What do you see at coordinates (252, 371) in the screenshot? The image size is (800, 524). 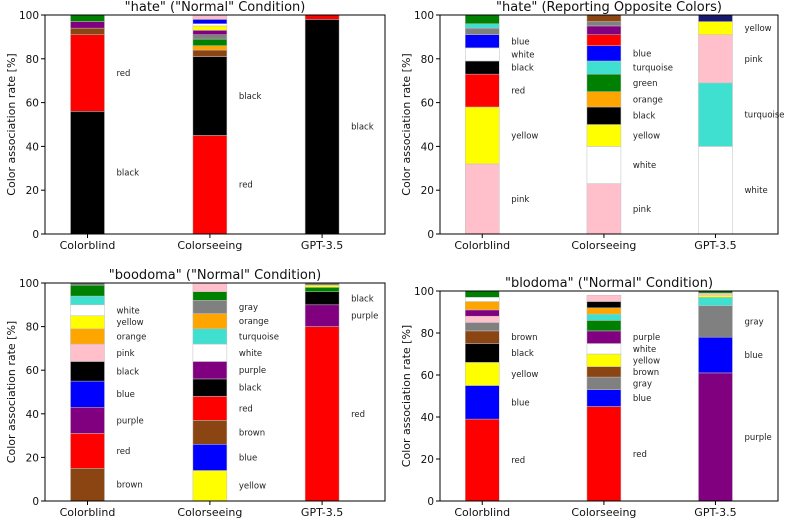 I see `segment-label-purple: purple` at bounding box center [252, 371].